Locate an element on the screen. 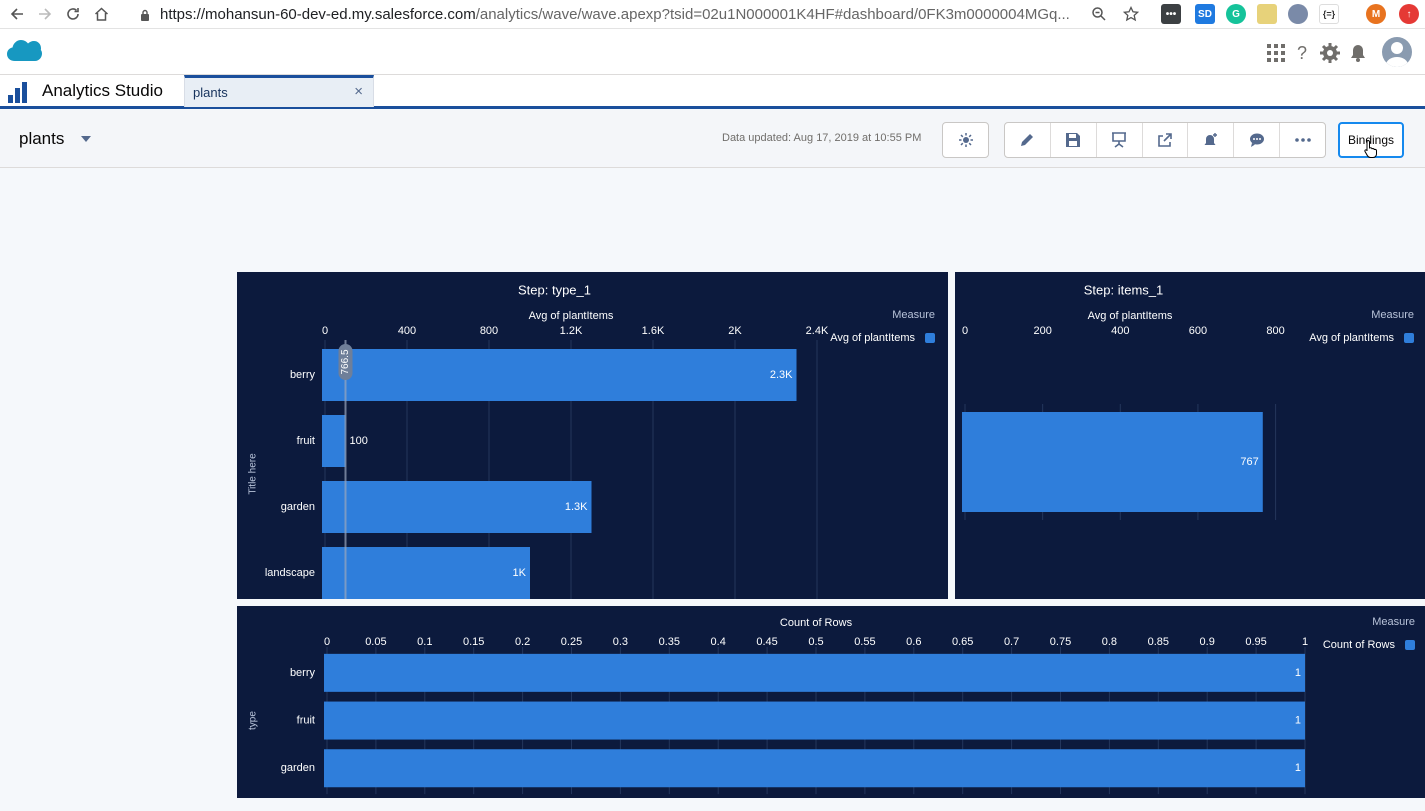 The image size is (1425, 811). x-axis-label: Avg of plantItems is located at coordinates (571, 316).